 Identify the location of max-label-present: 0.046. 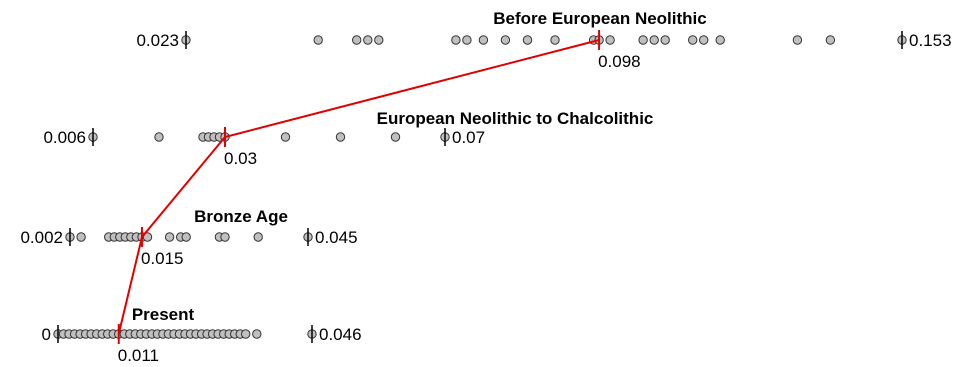
(340, 334).